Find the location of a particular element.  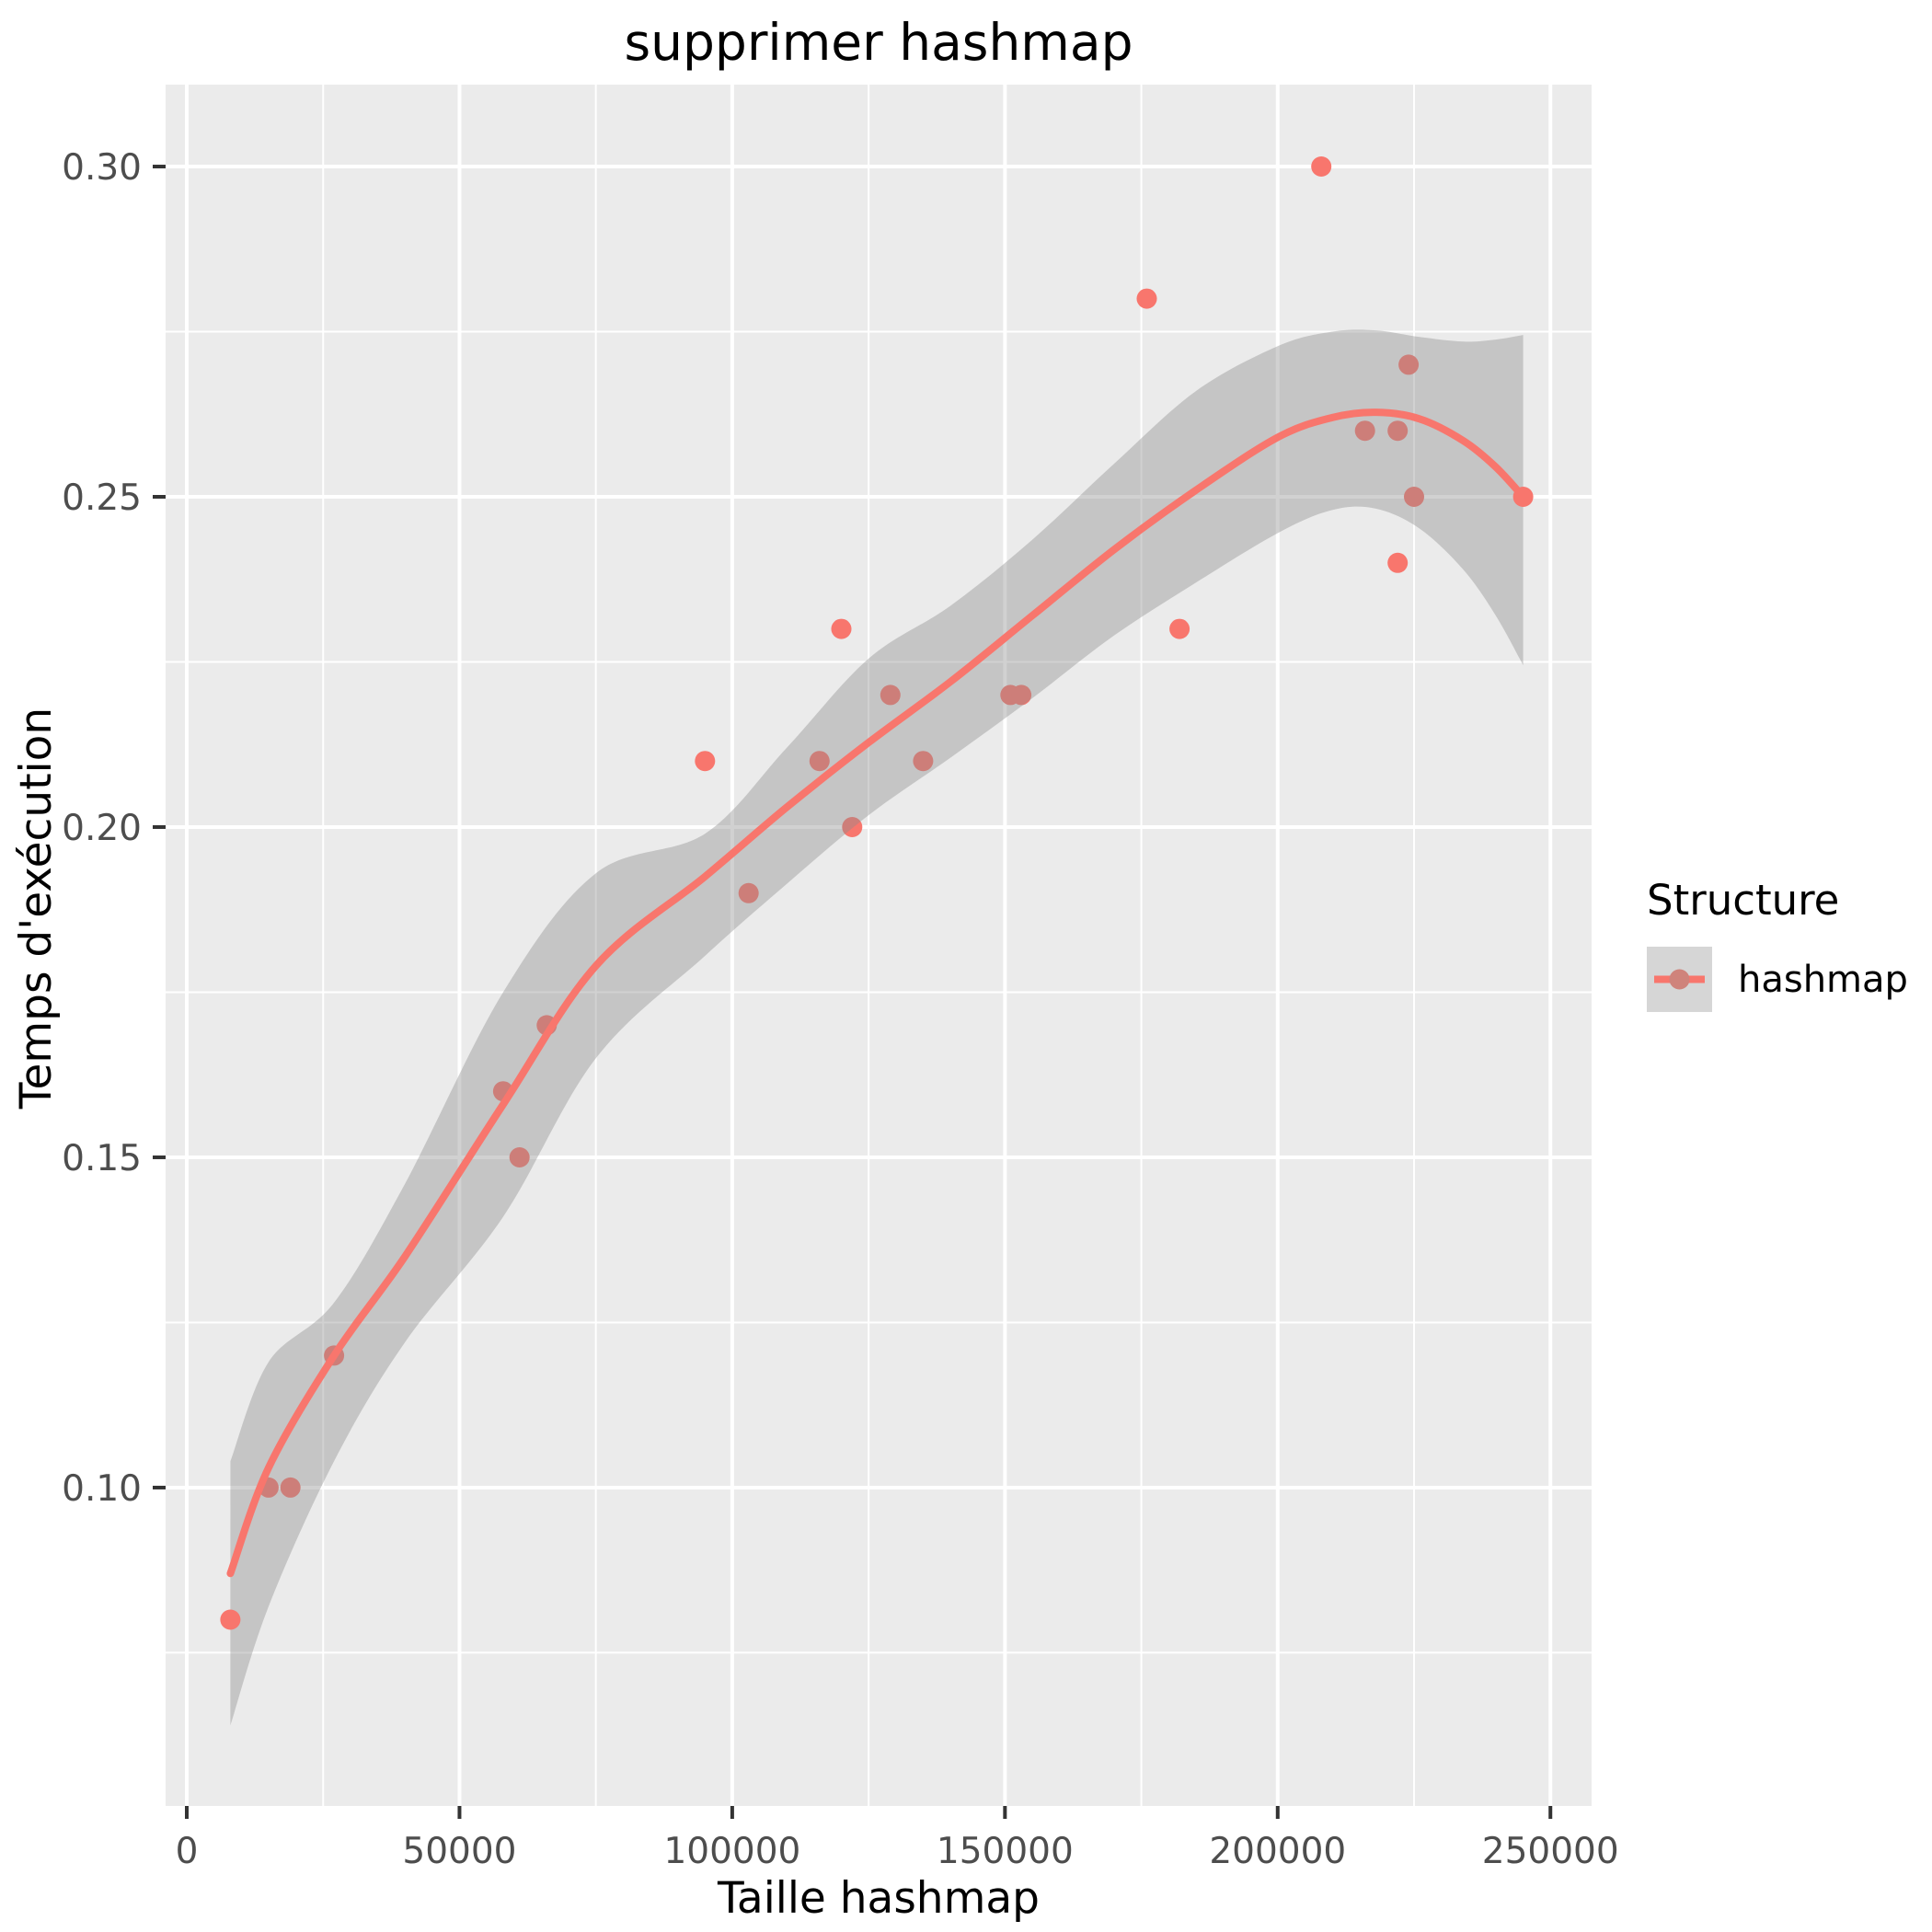

y-axis-title: Temps d'exécution is located at coordinates (36, 908).